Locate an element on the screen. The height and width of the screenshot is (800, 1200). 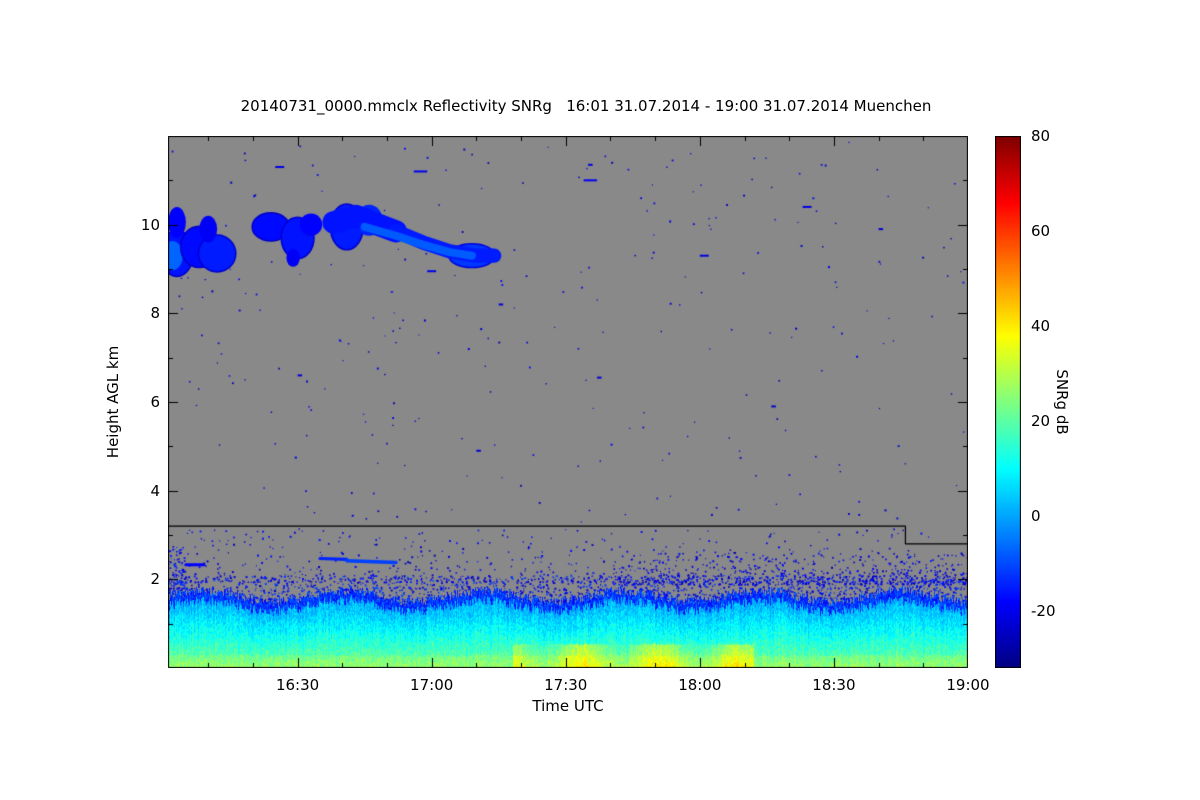
y-tick-label: 10 is located at coordinates (150, 224).